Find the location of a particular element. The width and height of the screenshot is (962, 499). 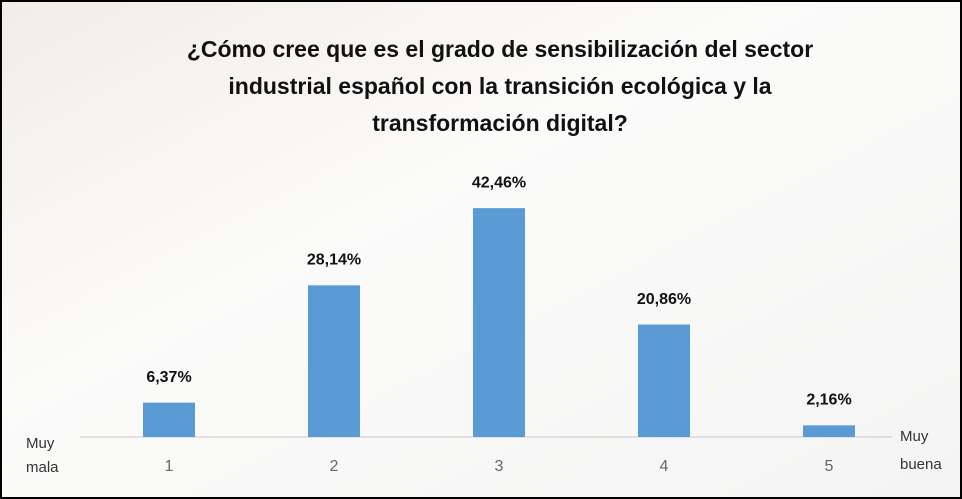

x-tick-label: 2 is located at coordinates (334, 466).